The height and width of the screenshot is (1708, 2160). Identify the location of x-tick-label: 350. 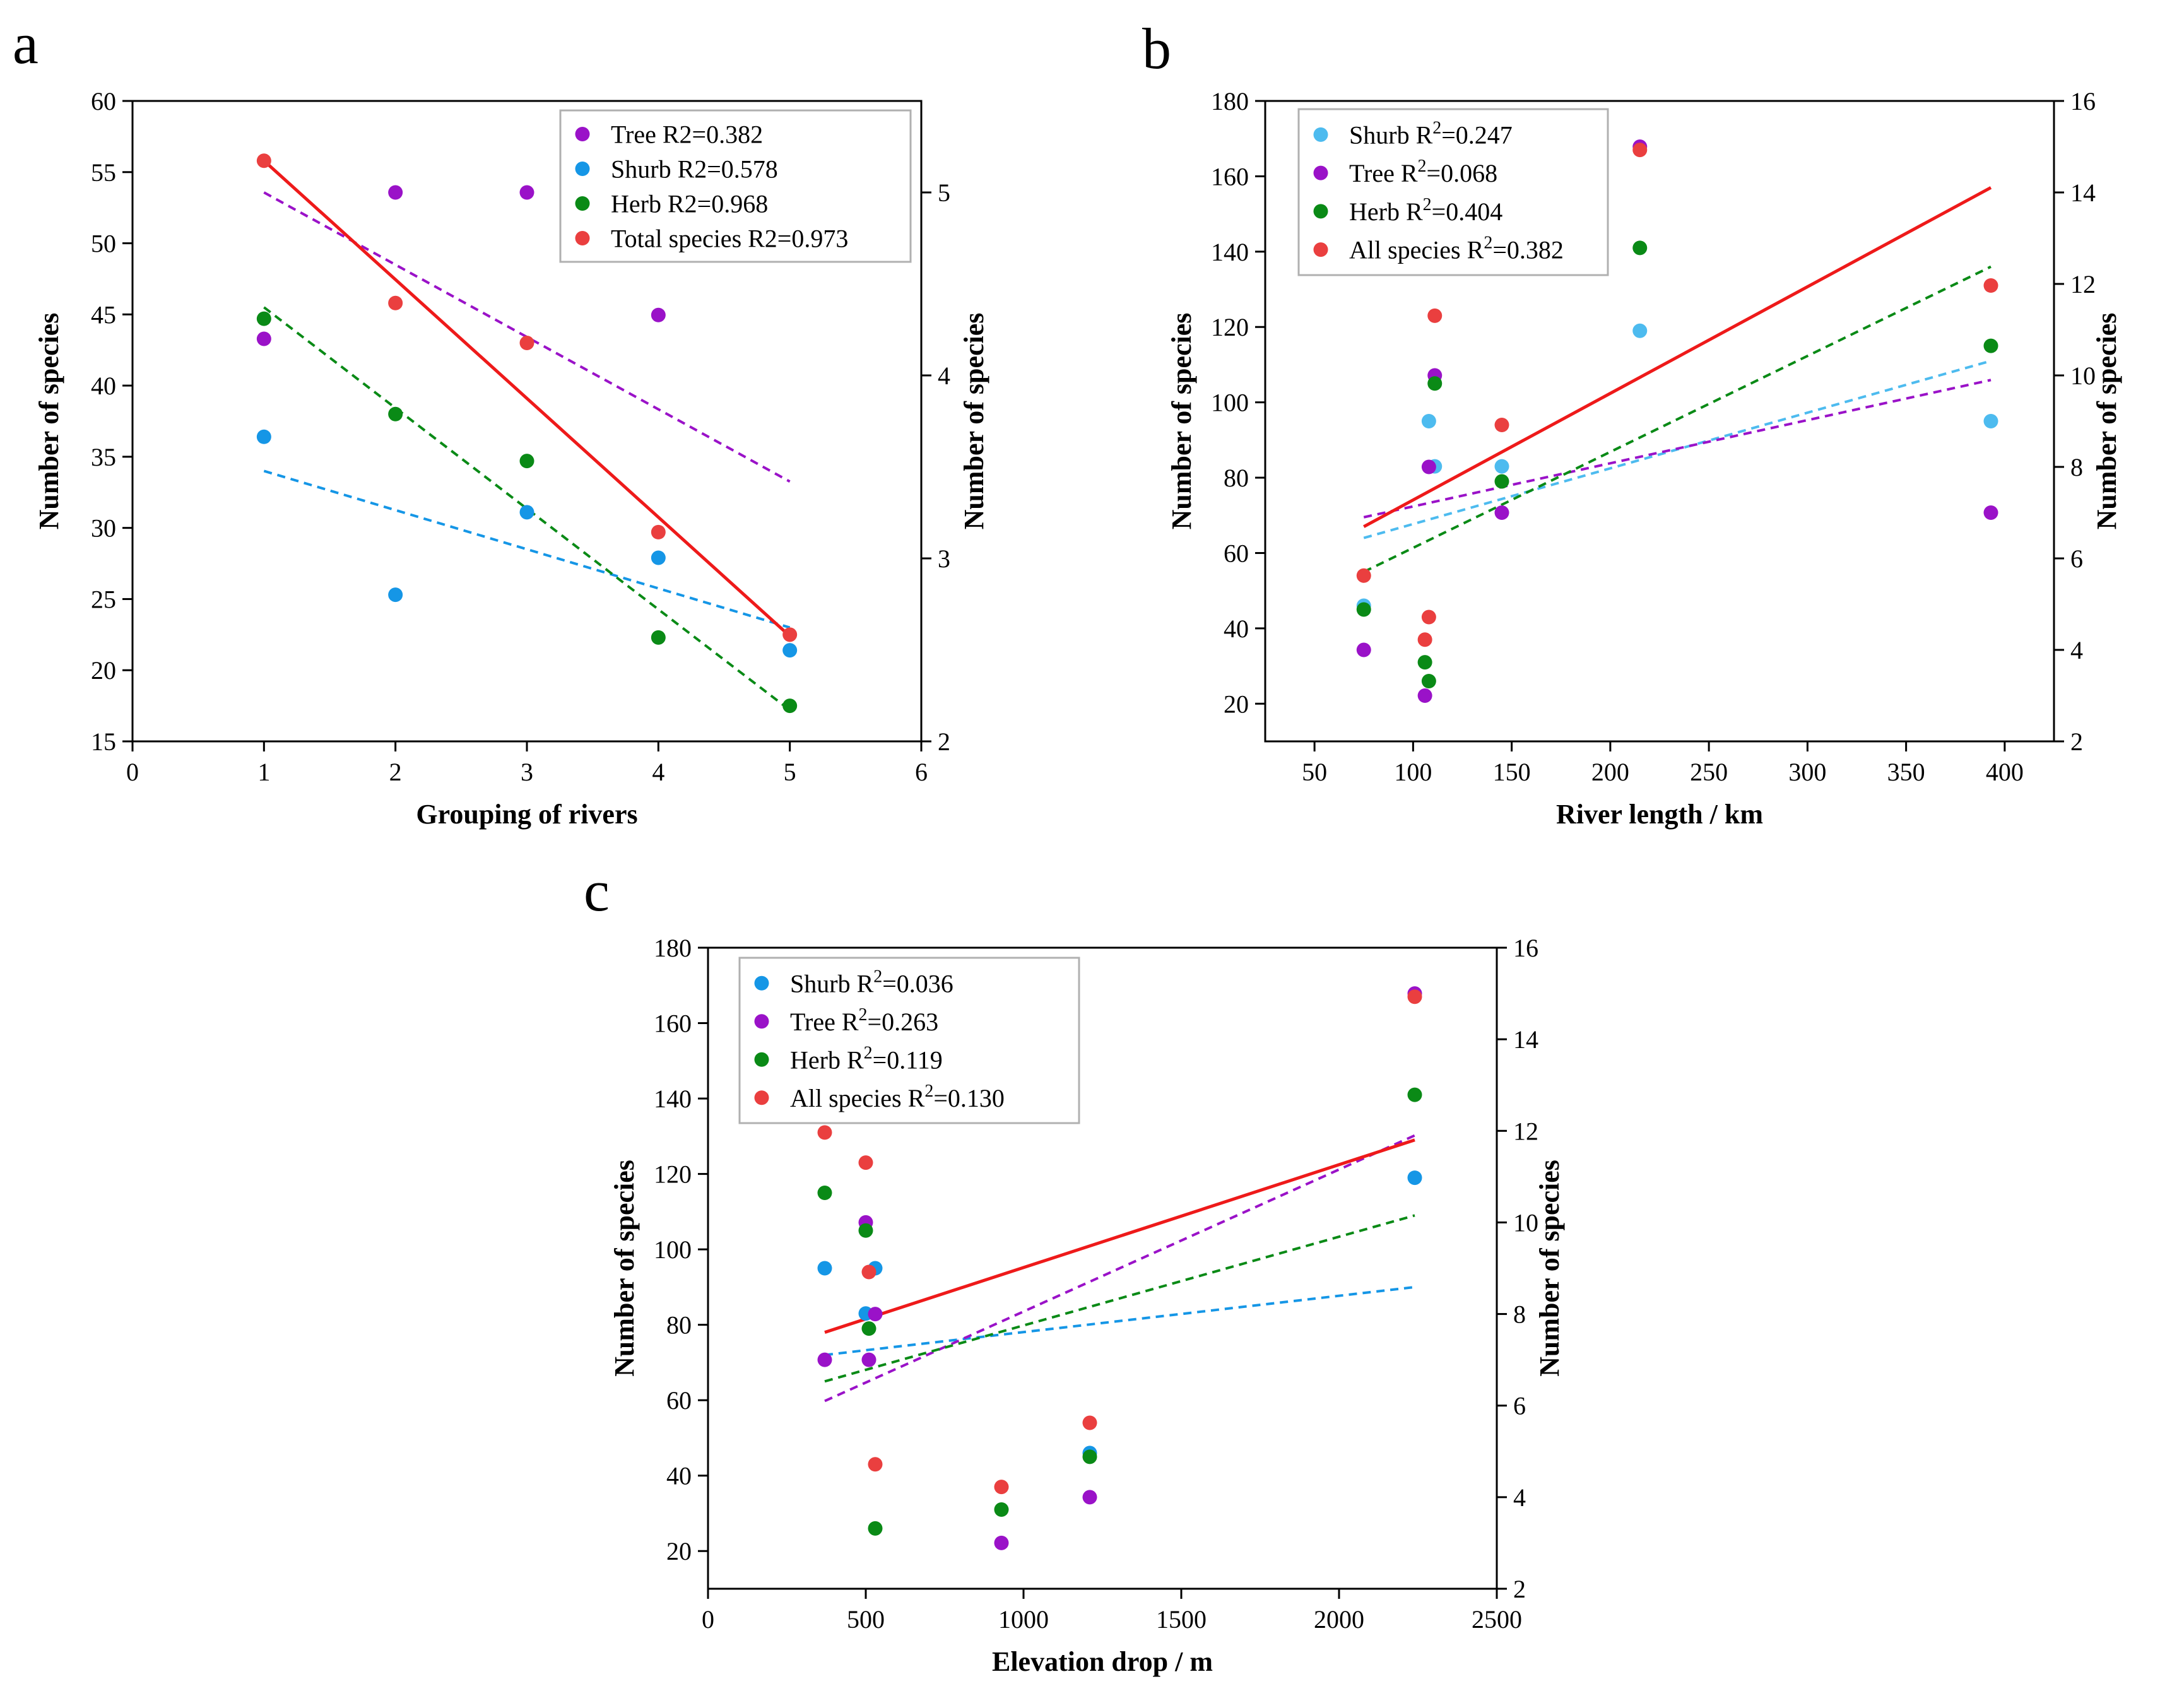
(1906, 772).